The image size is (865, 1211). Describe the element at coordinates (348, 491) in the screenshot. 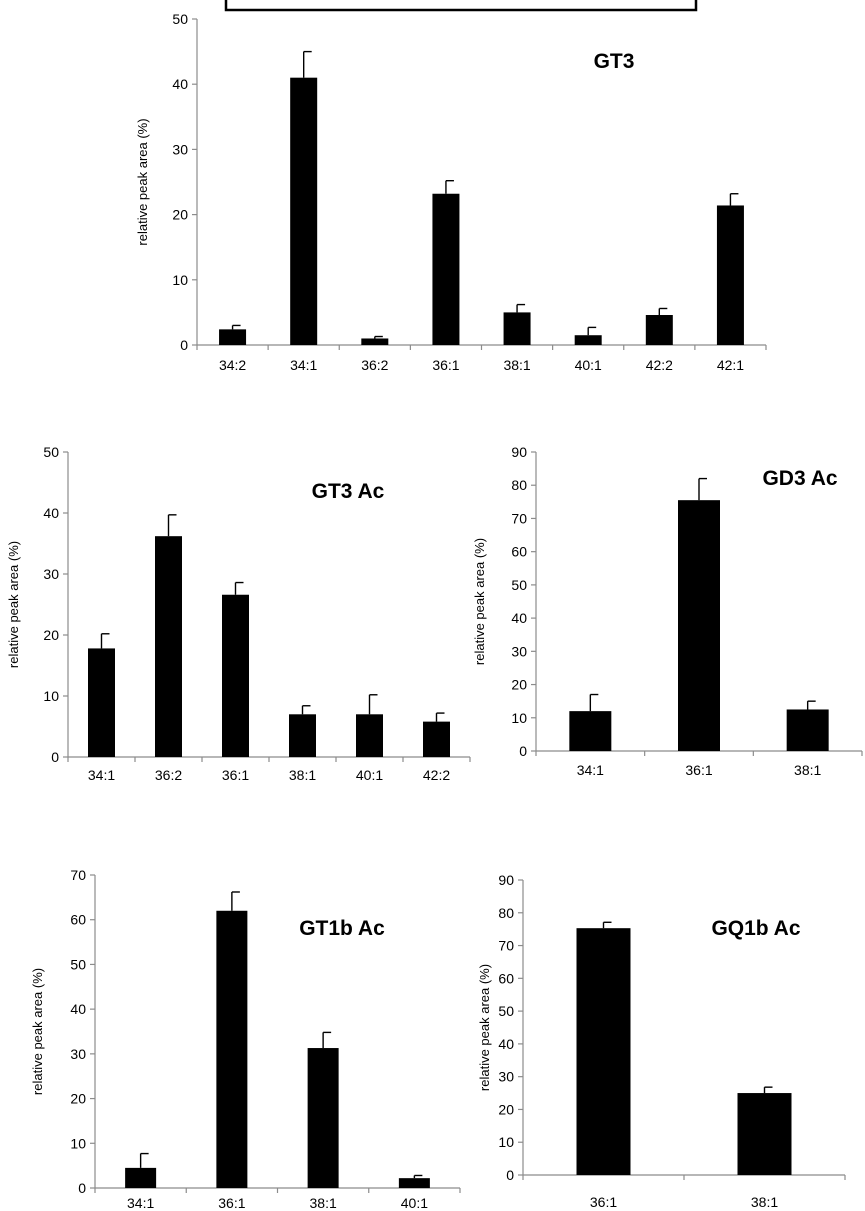

I see `chart-title: GT3 Ac` at that location.